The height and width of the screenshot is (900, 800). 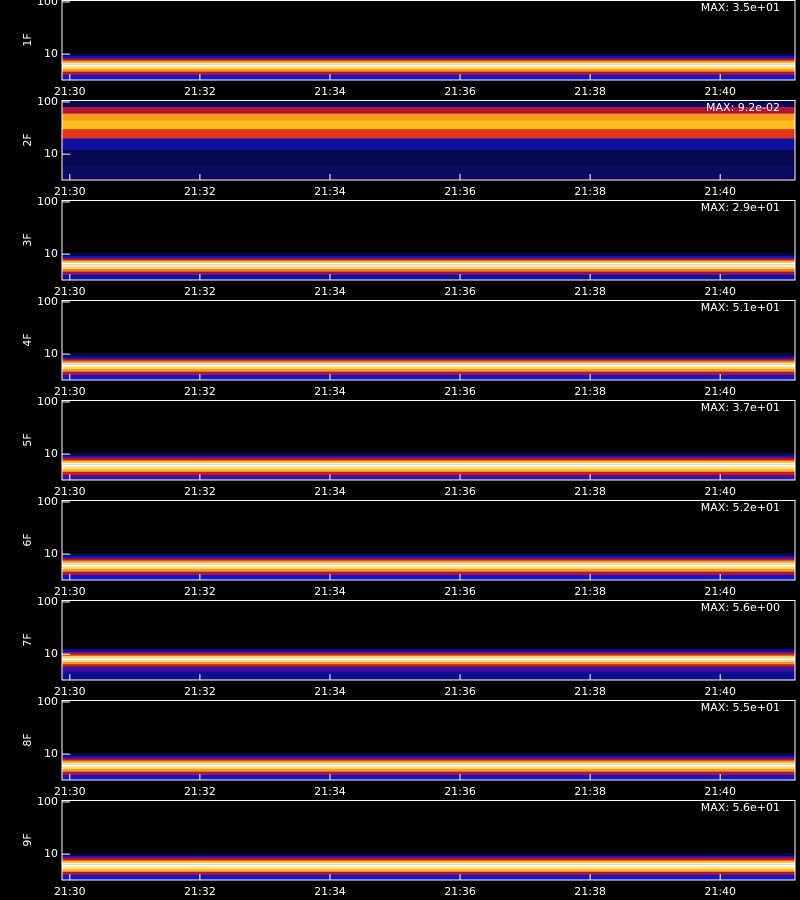 I want to click on max-annotation: MAX: 9.2e-02, so click(x=743, y=107).